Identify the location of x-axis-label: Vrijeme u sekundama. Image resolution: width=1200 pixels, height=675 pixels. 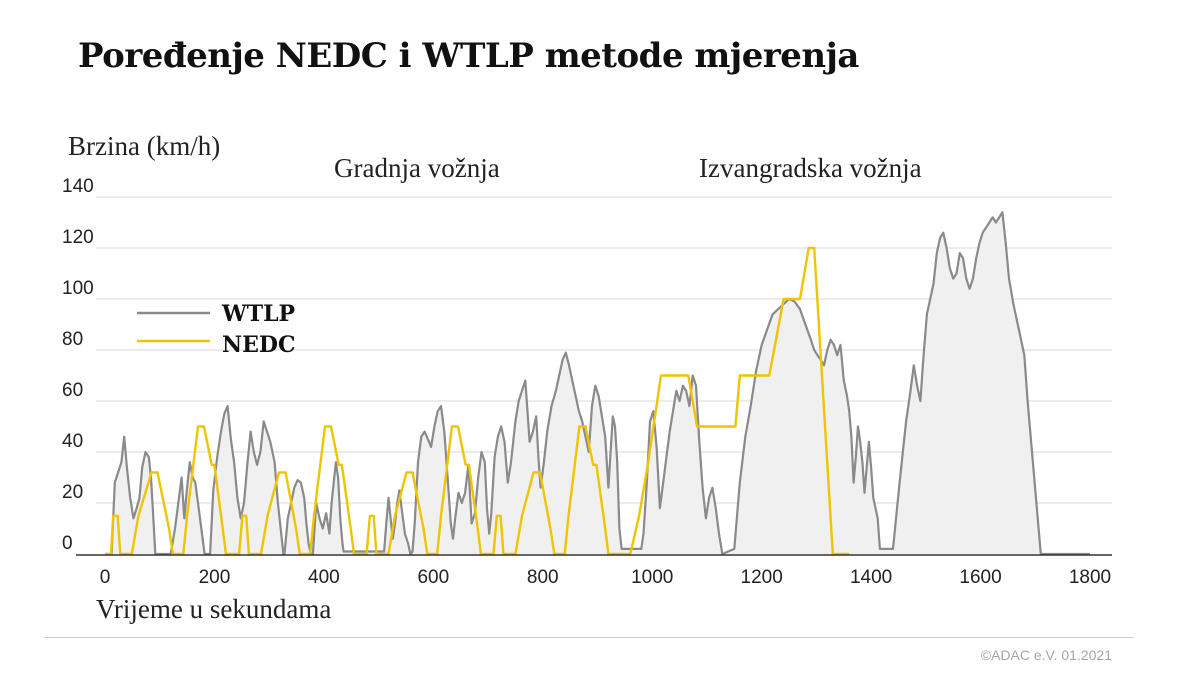
(213, 609).